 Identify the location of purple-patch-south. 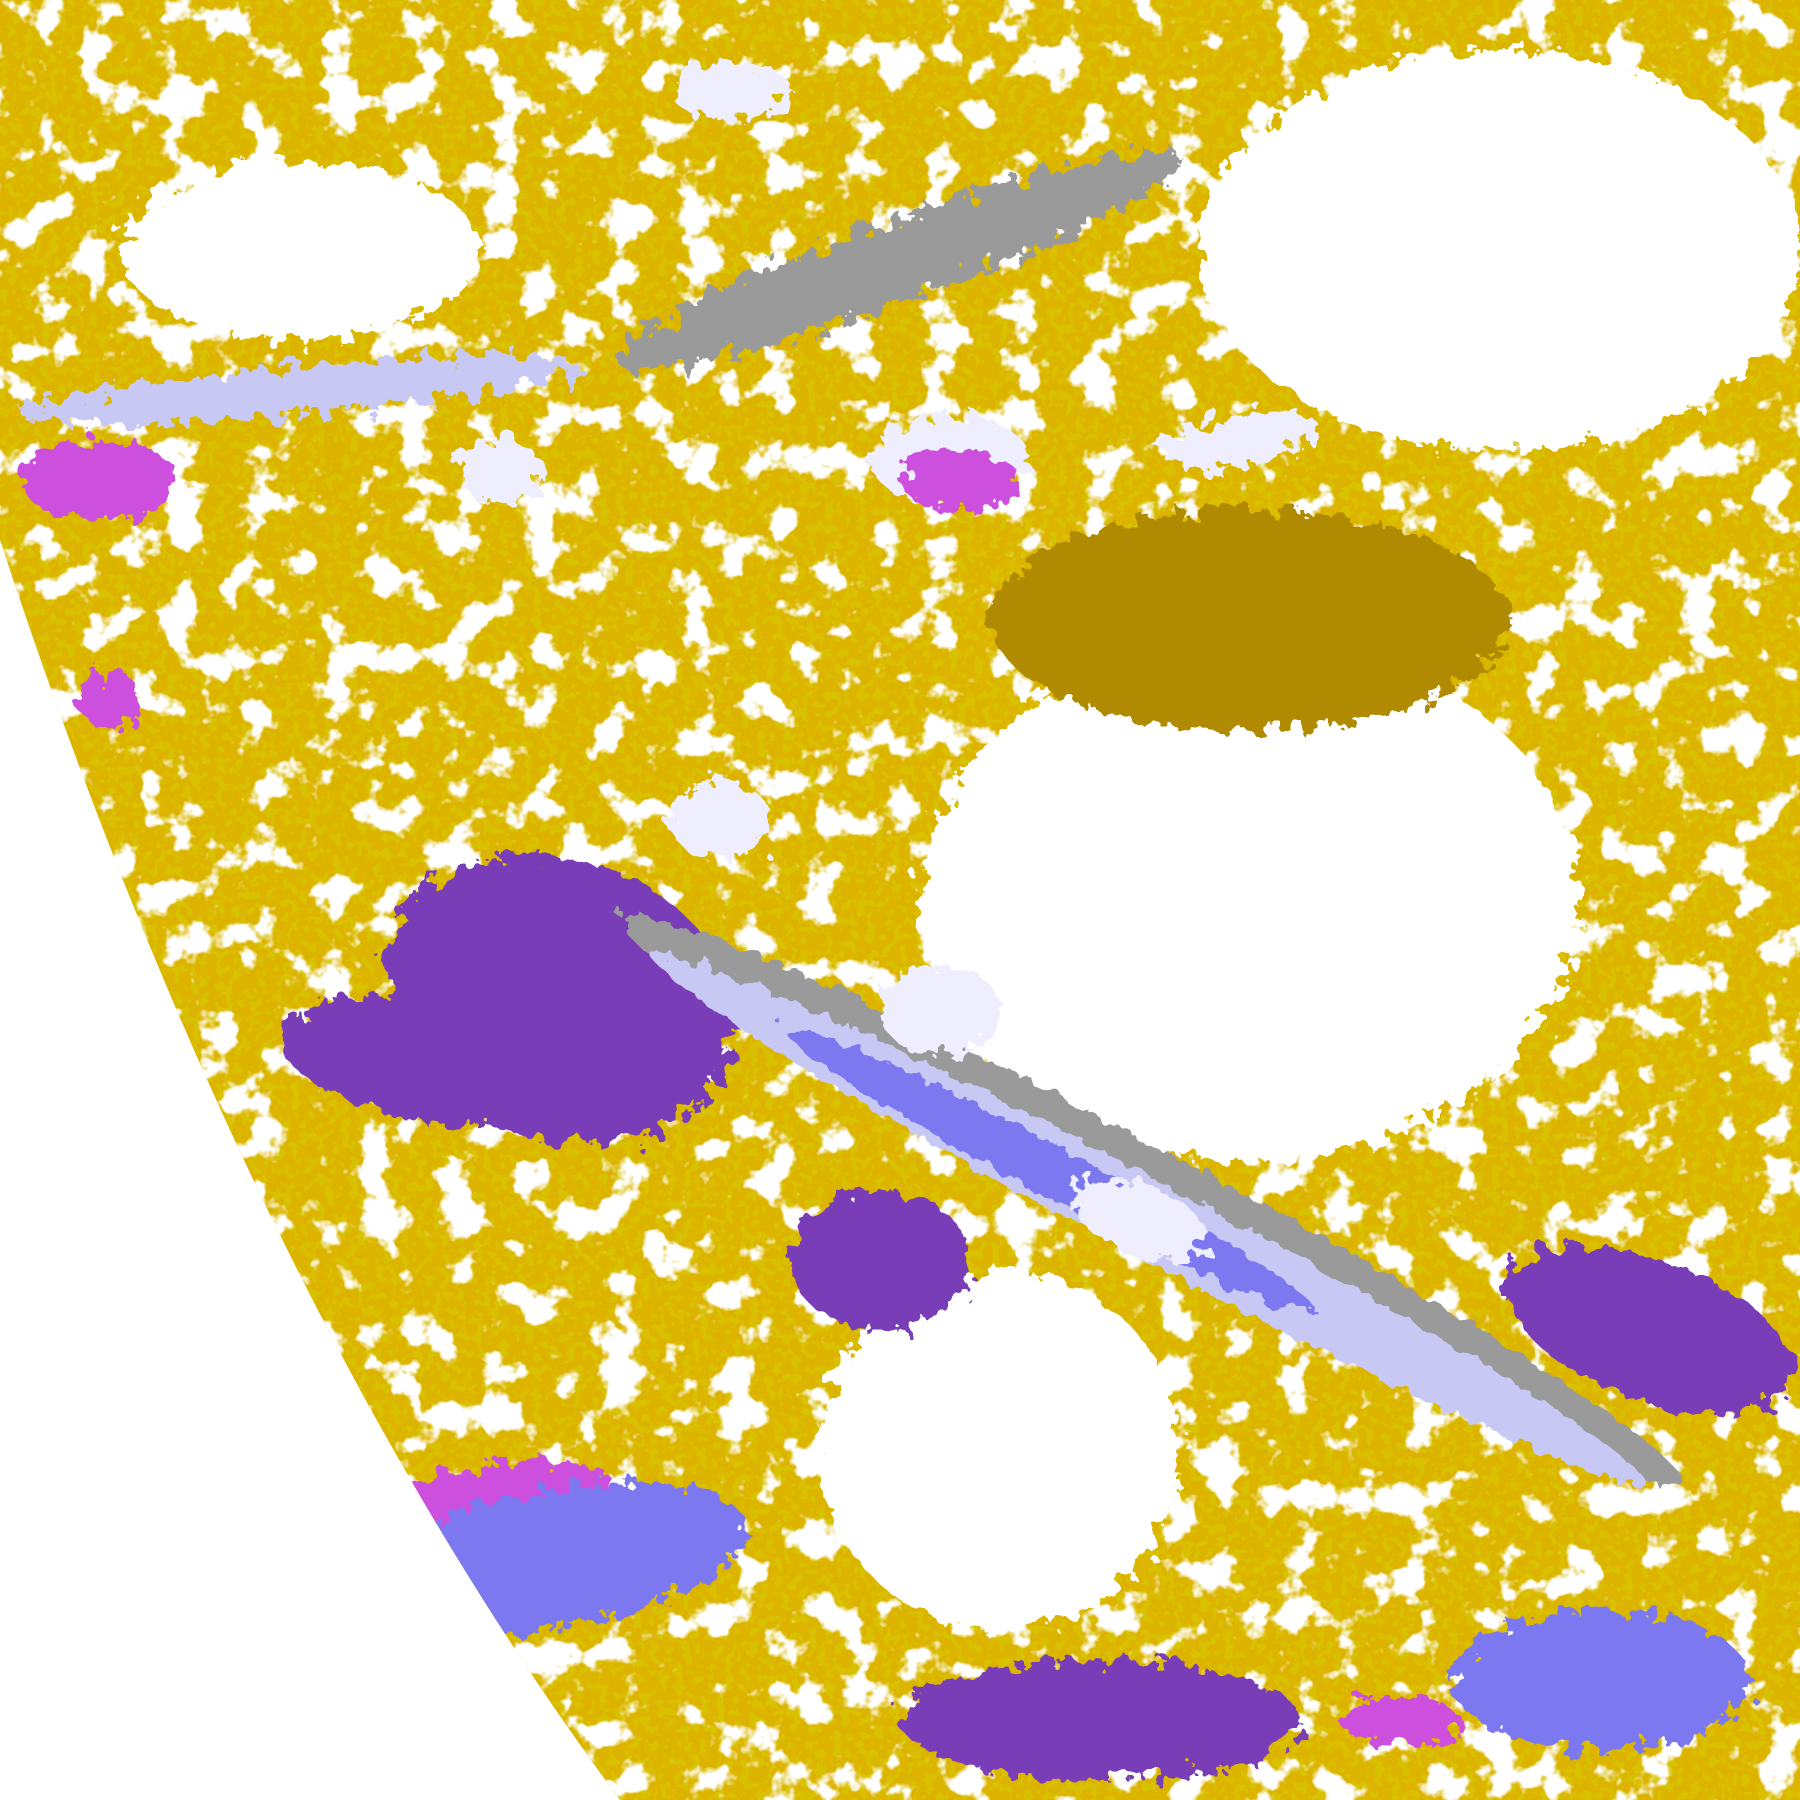
(880, 1260).